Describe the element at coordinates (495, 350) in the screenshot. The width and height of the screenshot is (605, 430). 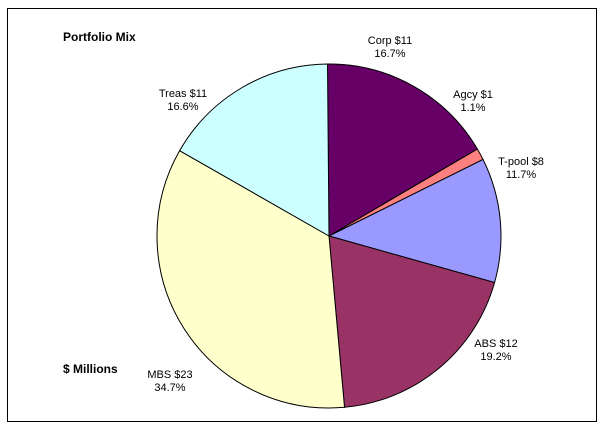
I see `slice-label-abs: ABS $12 19.2%` at that location.